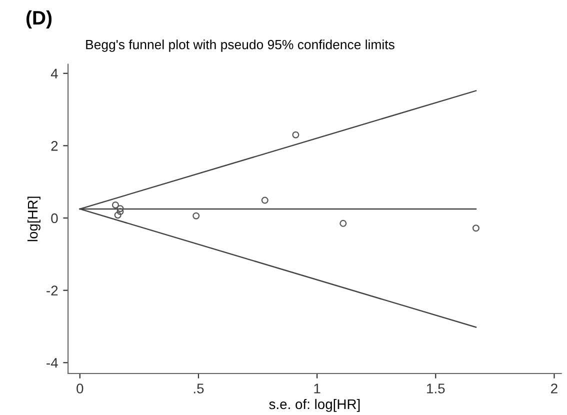 The height and width of the screenshot is (415, 567). Describe the element at coordinates (54, 73) in the screenshot. I see `y-tick-label: 4` at that location.